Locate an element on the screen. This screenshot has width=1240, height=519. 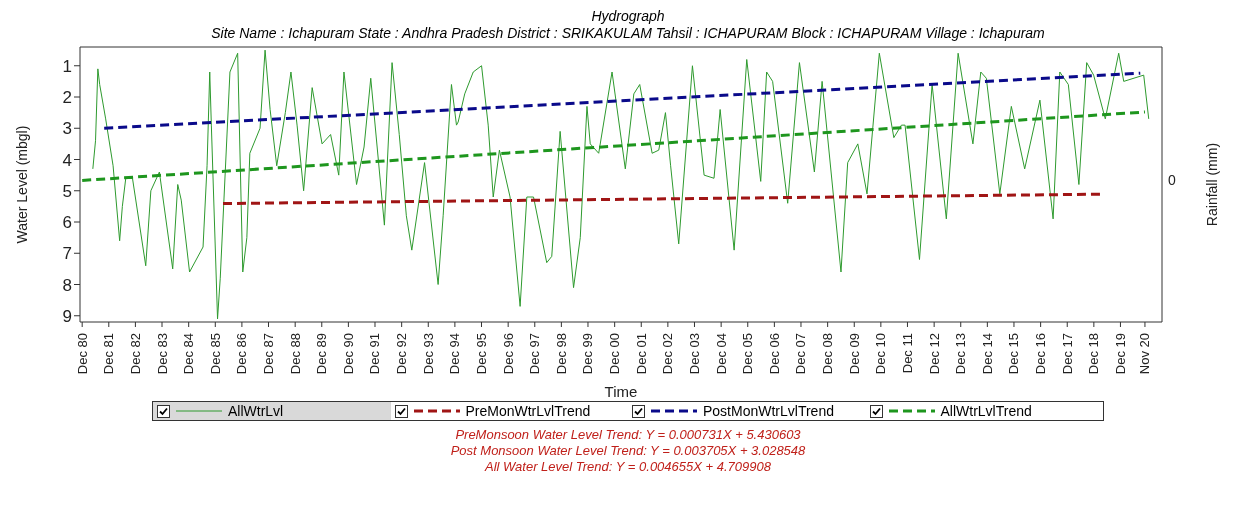
x-tick-label: Dec 03 is located at coordinates (694, 354).